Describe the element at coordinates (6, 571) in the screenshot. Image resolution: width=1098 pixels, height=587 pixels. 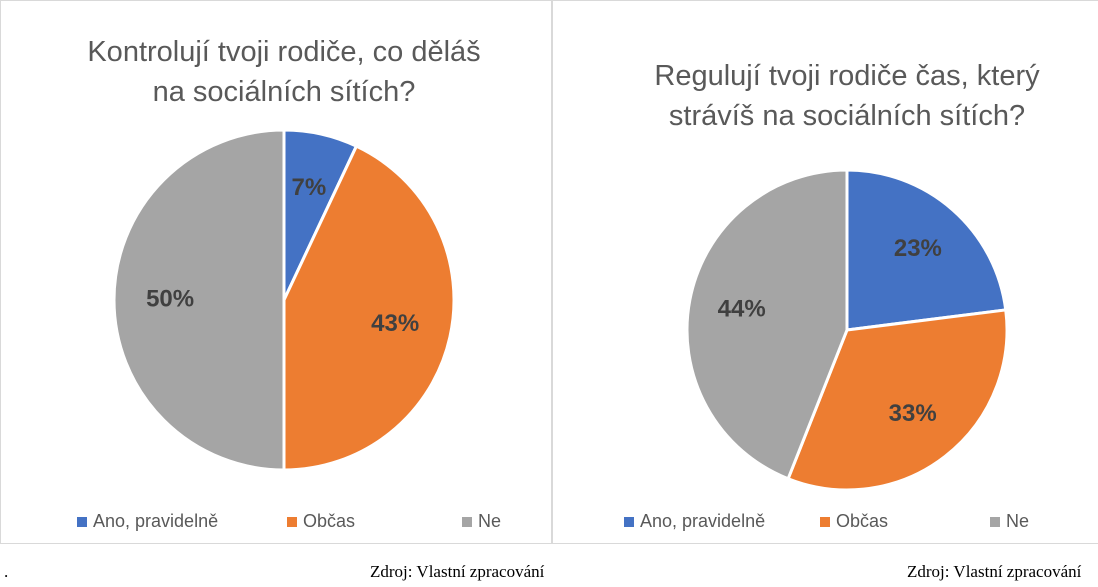
I see `caption: .` at that location.